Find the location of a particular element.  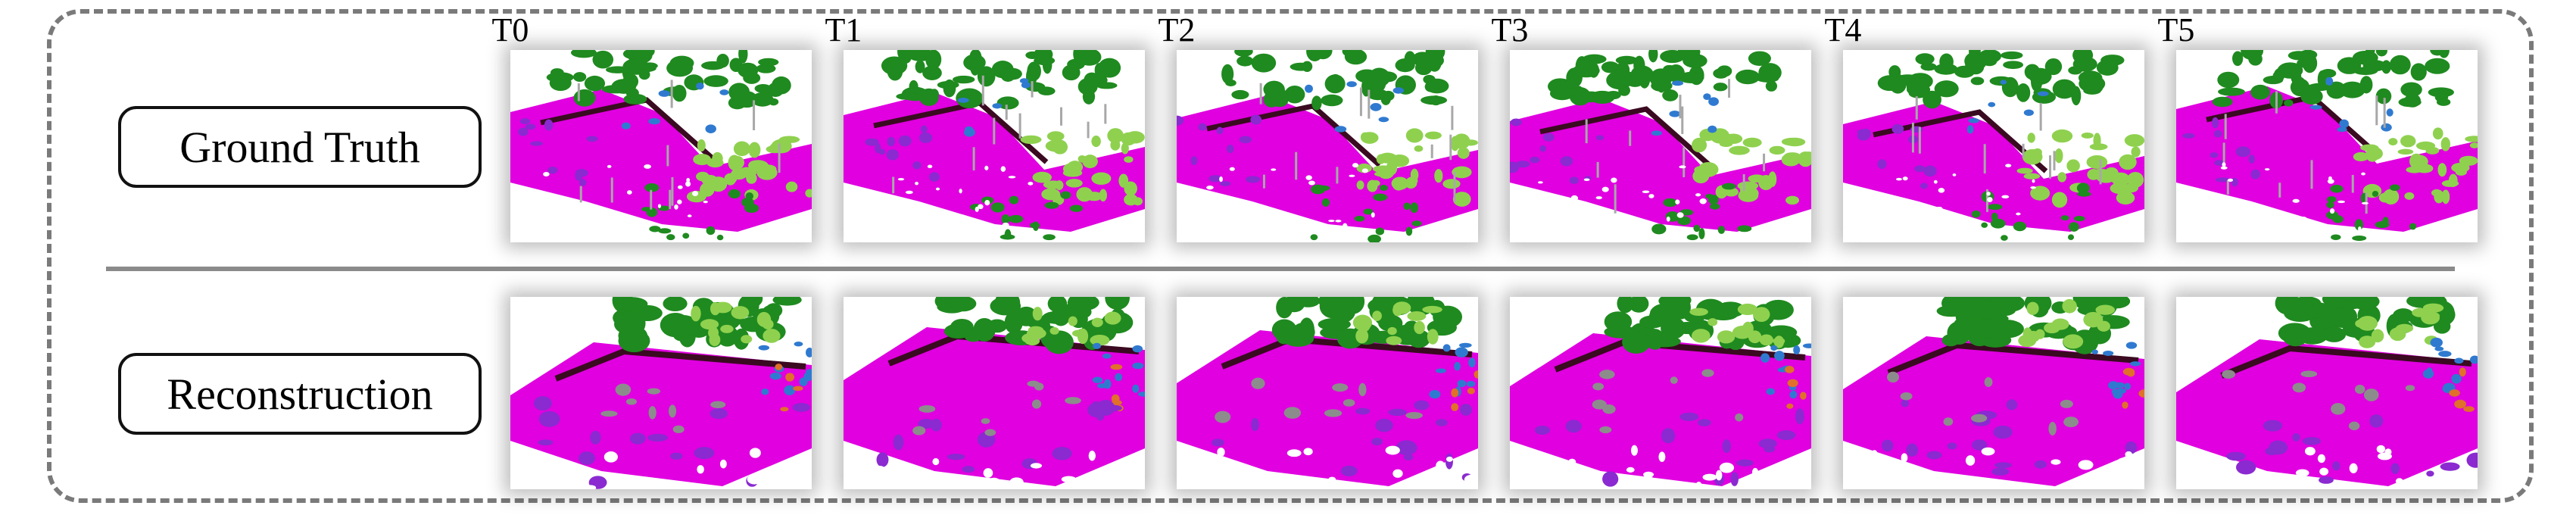

recon-cell-t4 is located at coordinates (1993, 393).